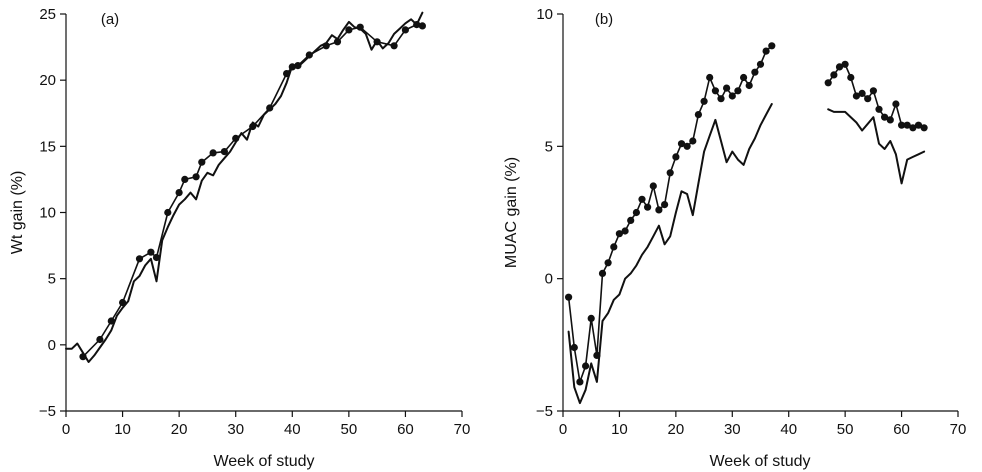 Image resolution: width=982 pixels, height=472 pixels. I want to click on y-tick-label: 15, so click(47, 146).